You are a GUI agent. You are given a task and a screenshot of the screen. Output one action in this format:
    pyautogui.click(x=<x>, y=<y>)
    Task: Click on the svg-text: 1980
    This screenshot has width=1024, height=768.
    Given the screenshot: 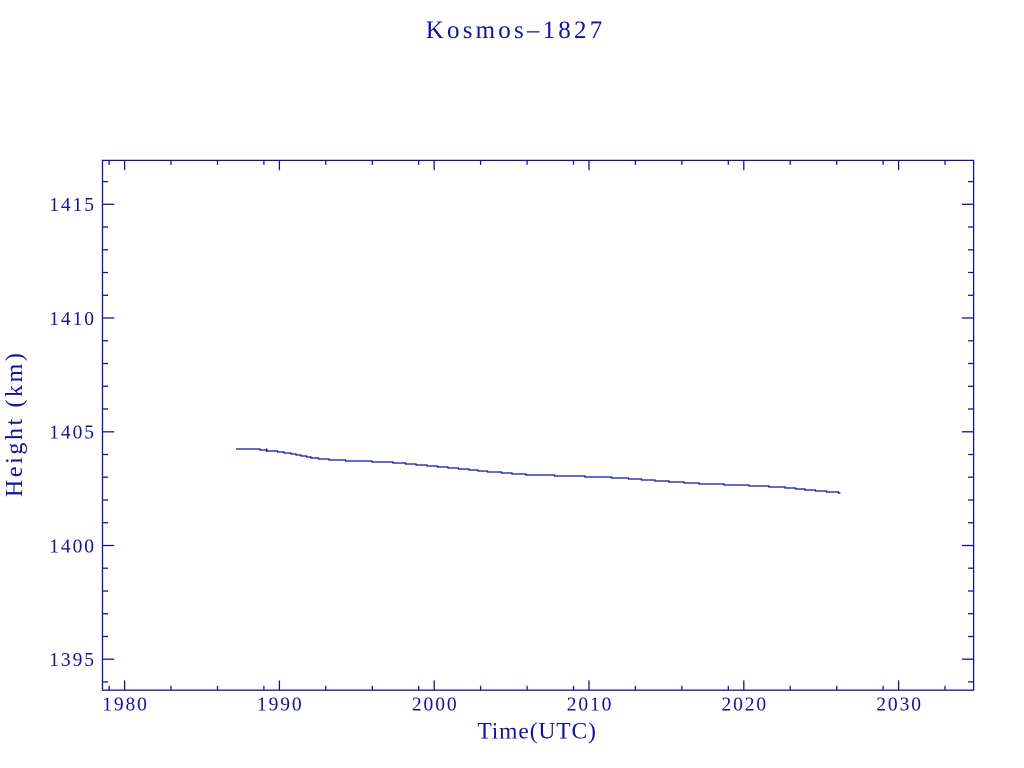 What is the action you would take?
    pyautogui.click(x=125, y=705)
    